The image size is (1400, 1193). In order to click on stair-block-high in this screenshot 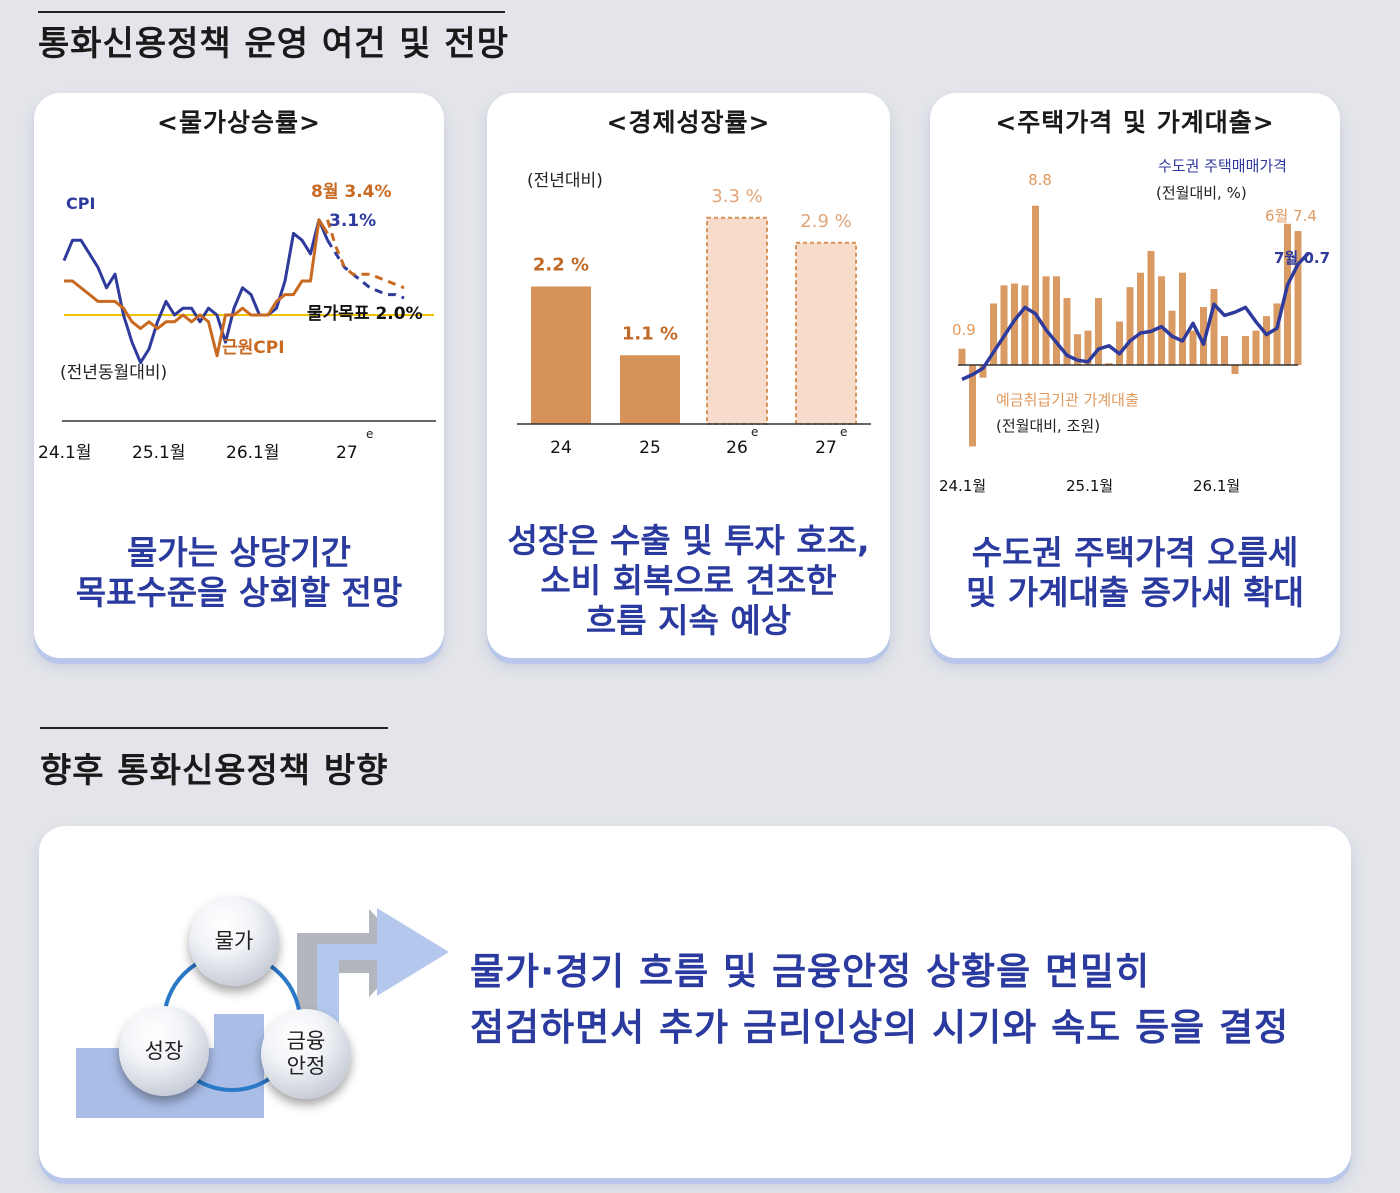, I will do `click(239, 1066)`.